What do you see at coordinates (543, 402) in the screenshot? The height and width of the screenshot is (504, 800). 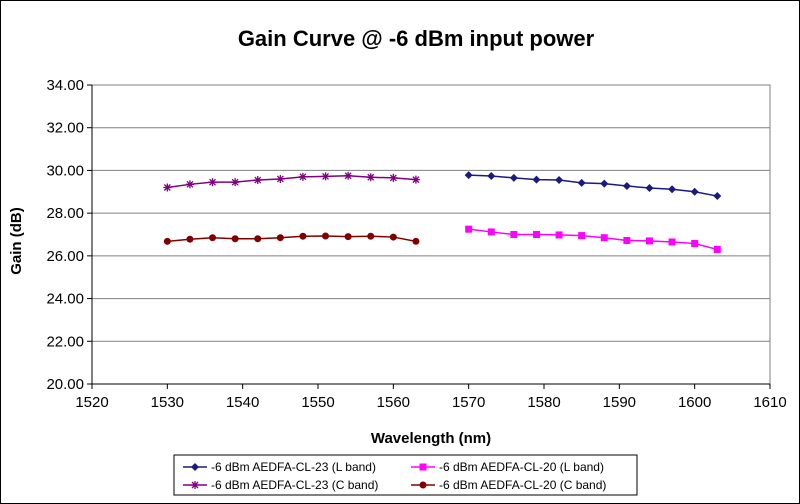 I see `x-tick-label: 1580` at bounding box center [543, 402].